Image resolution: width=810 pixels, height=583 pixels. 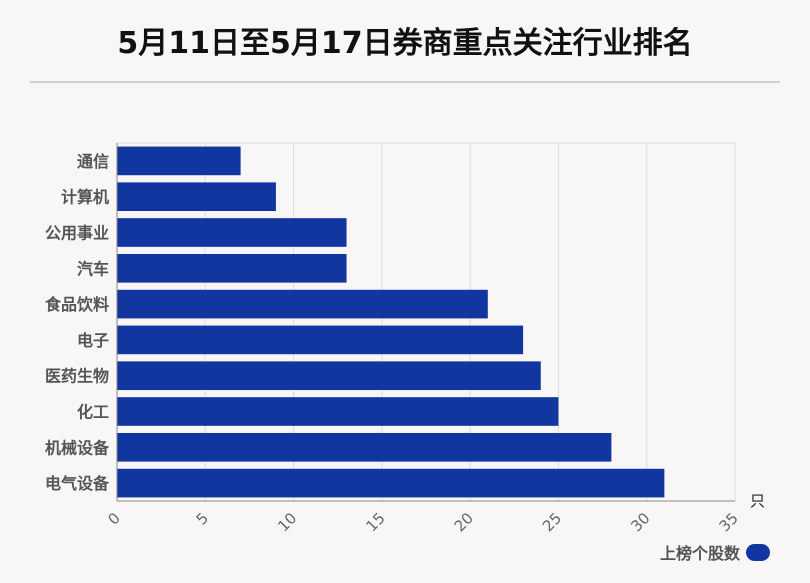 What do you see at coordinates (464, 522) in the screenshot?
I see `x-tick-label: 20` at bounding box center [464, 522].